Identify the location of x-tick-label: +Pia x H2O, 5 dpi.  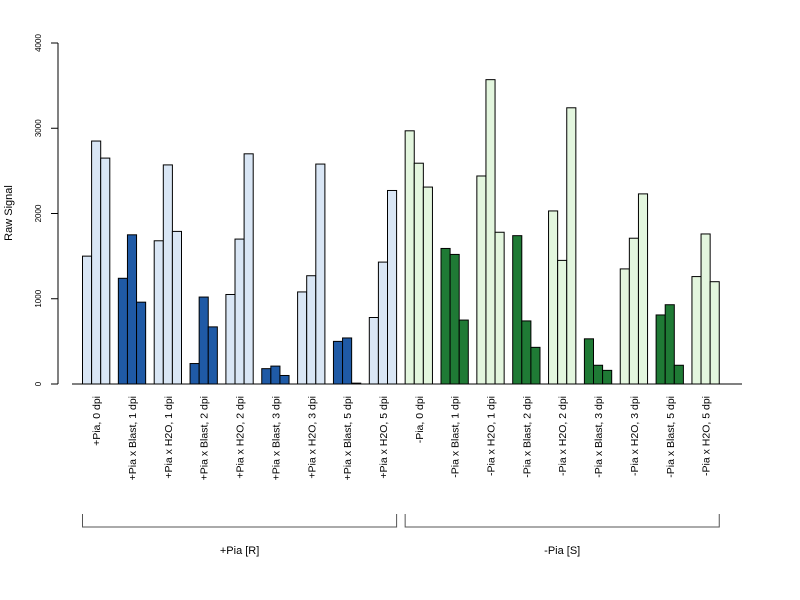
(384, 437).